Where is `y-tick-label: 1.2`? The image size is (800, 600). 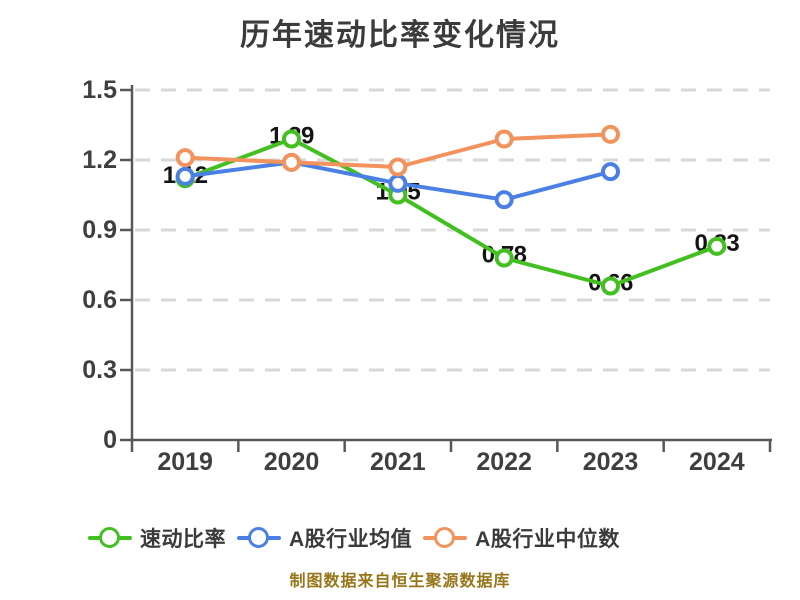 y-tick-label: 1.2 is located at coordinates (99, 160).